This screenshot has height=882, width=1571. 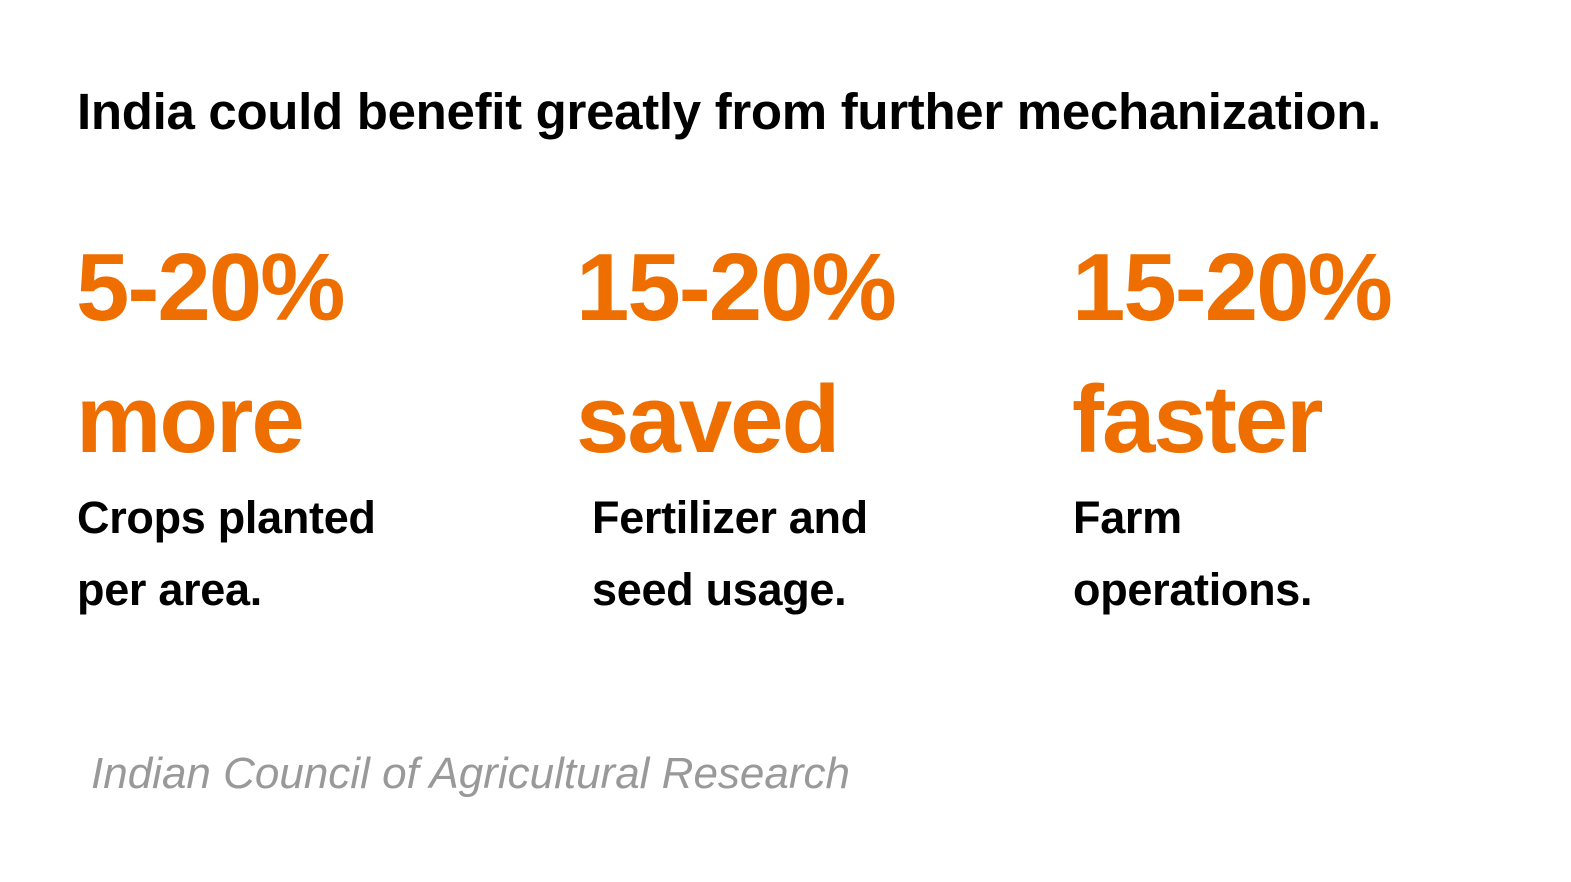 What do you see at coordinates (1193, 589) in the screenshot?
I see `stat-description-line: operations.` at bounding box center [1193, 589].